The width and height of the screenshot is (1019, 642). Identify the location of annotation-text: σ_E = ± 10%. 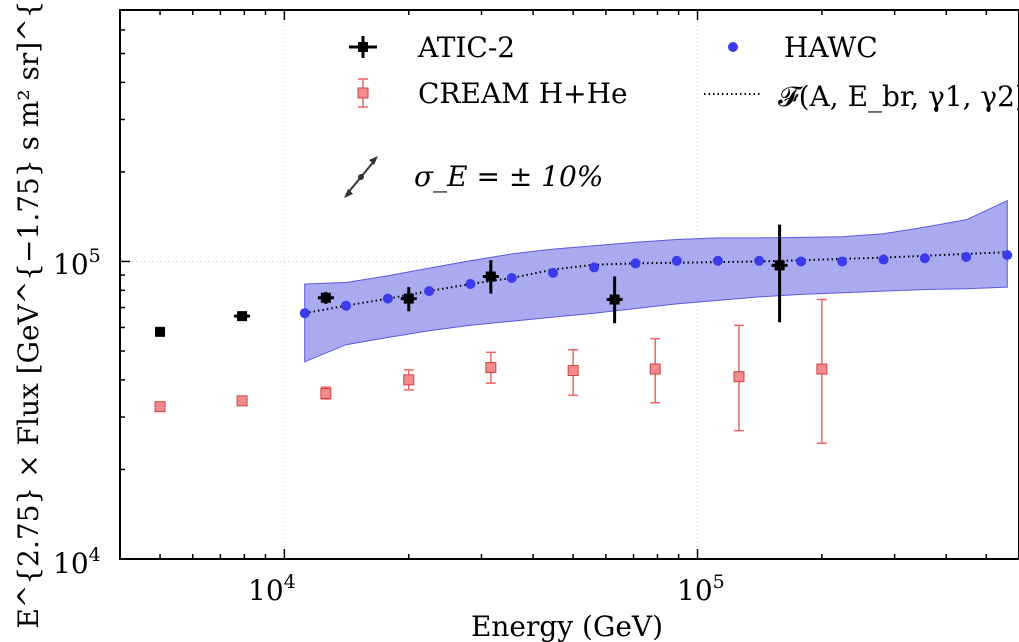
(508, 176).